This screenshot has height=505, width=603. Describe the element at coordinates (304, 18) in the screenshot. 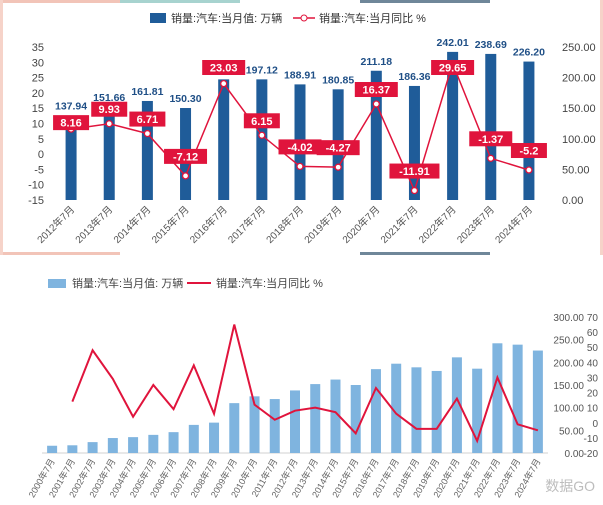

I see `legend-line-marker` at that location.